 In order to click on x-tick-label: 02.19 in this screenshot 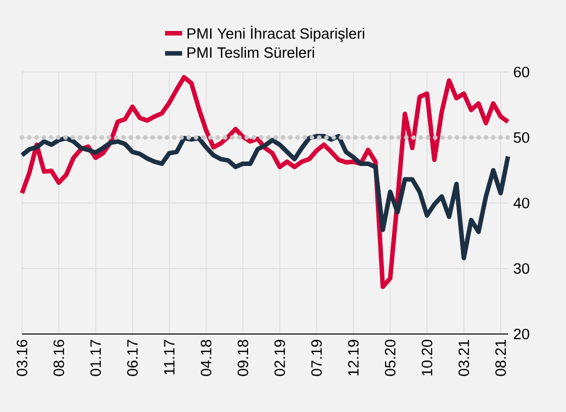, I will do `click(280, 358)`.